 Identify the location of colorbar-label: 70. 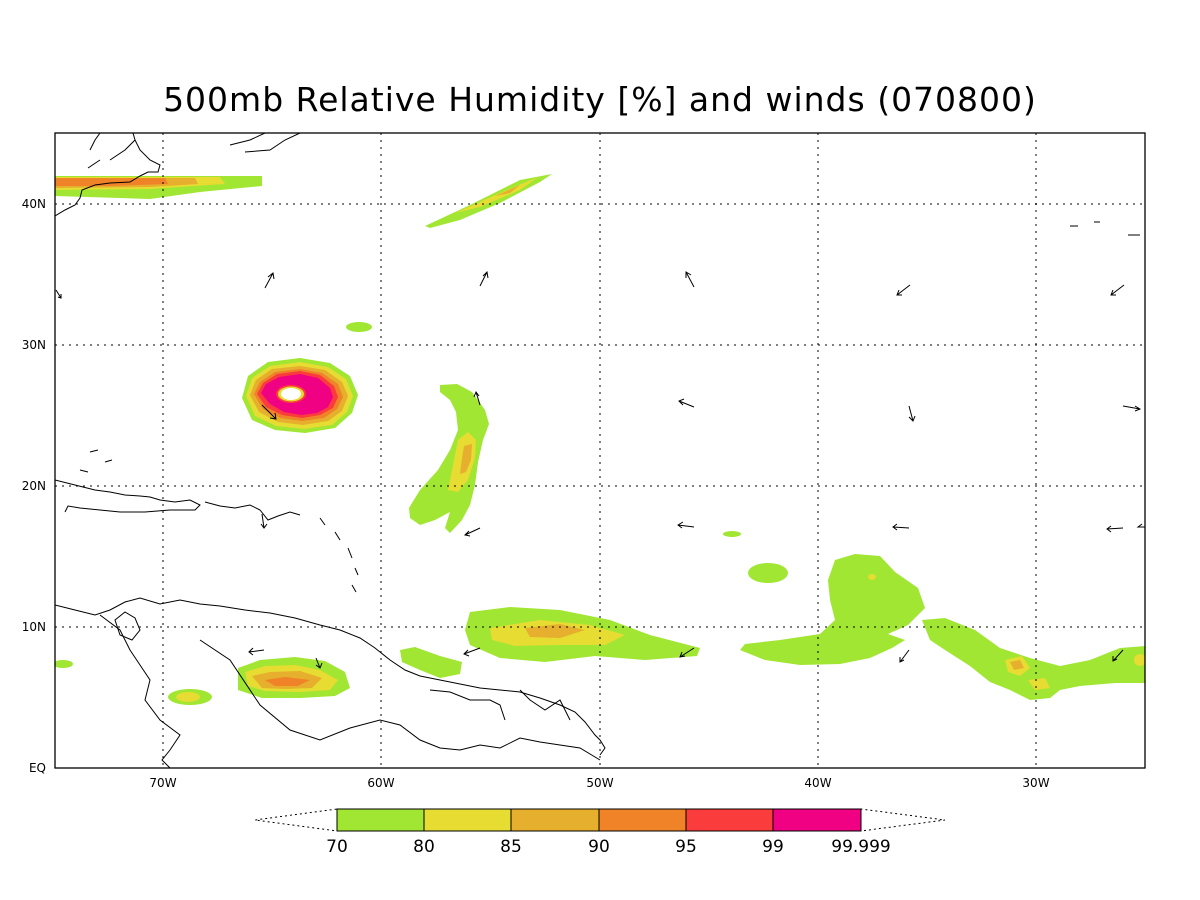
(337, 847).